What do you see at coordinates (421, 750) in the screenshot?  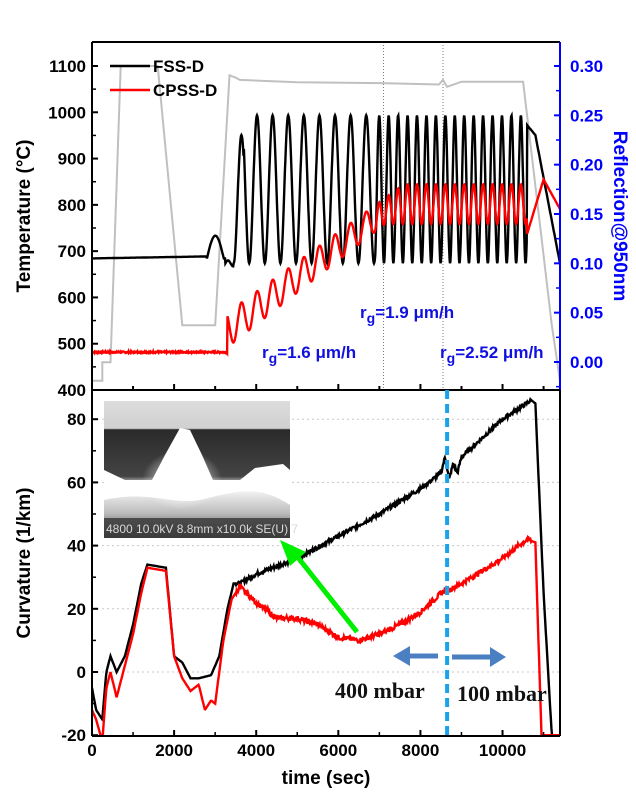 I see `time-tick-label: 8000` at bounding box center [421, 750].